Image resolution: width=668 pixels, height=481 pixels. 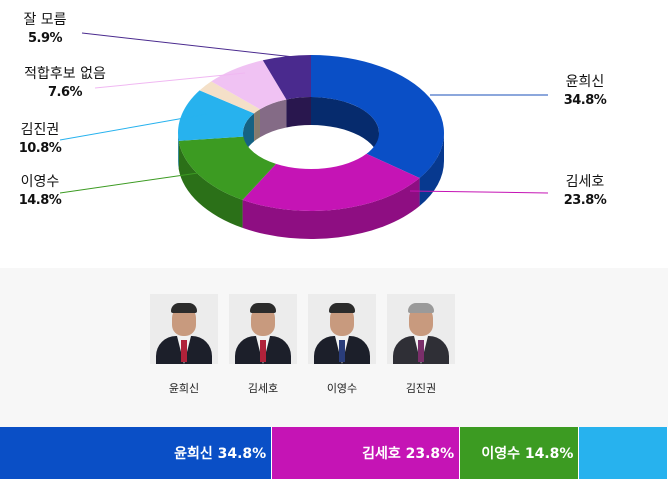 What do you see at coordinates (585, 182) in the screenshot?
I see `slice-name-label: 김세호` at bounding box center [585, 182].